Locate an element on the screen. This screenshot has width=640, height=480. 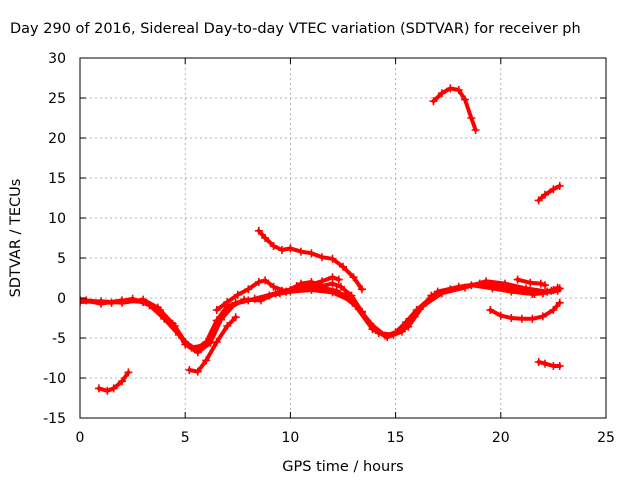
series-arc-high-18h is located at coordinates (454, 109).